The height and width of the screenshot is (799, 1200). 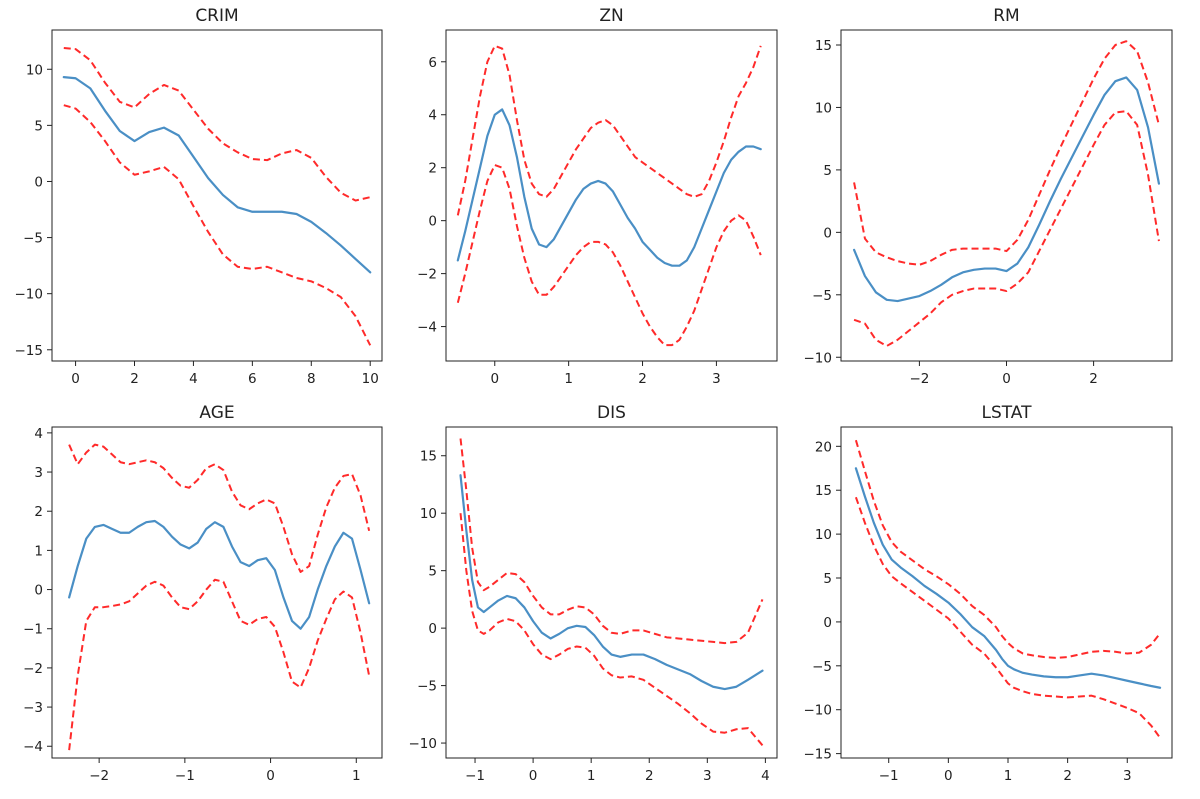 What do you see at coordinates (823, 447) in the screenshot?
I see `y-tick-label: 20` at bounding box center [823, 447].